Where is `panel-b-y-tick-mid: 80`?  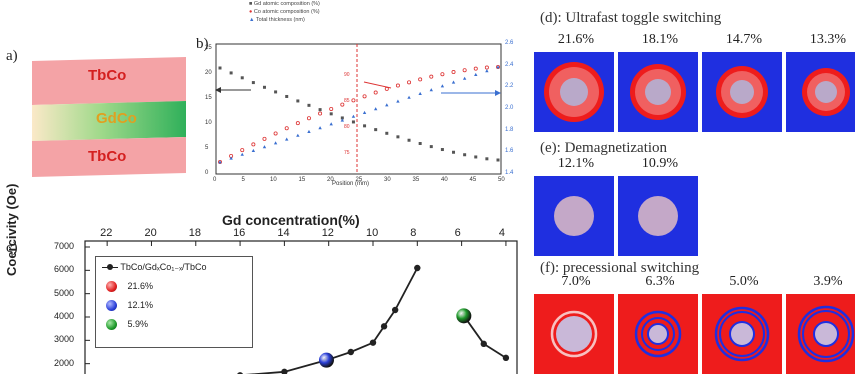
panel-b-y-tick-mid: 80 is located at coordinates (347, 127).